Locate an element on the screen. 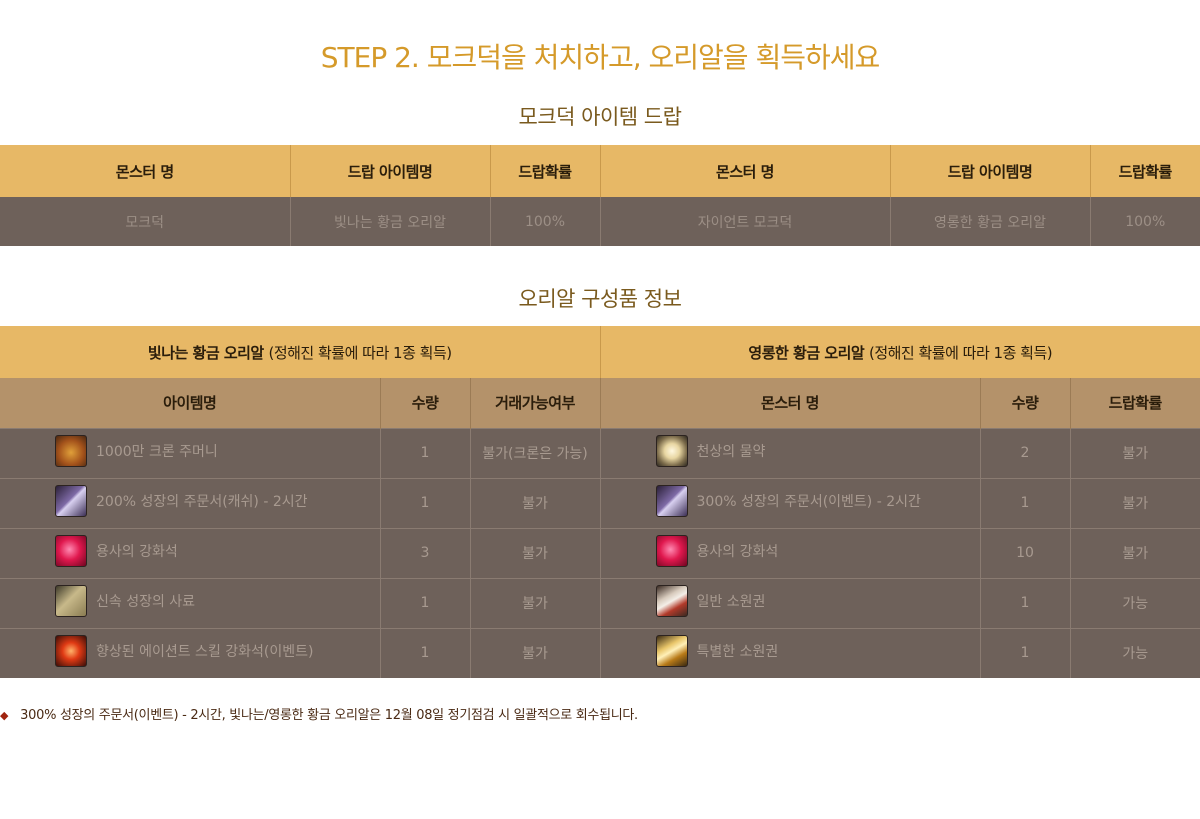 This screenshot has width=1200, height=819. drop-table-header: 몬스터 명 드랍 아이템명 드랍확률 몬스터 명 드랍 아이템명 드랍확률 is located at coordinates (600, 171).